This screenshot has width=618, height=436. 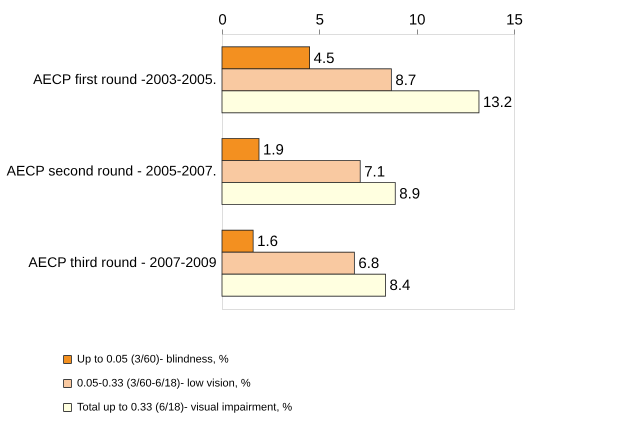 I want to click on data-label: 1.9, so click(x=273, y=150).